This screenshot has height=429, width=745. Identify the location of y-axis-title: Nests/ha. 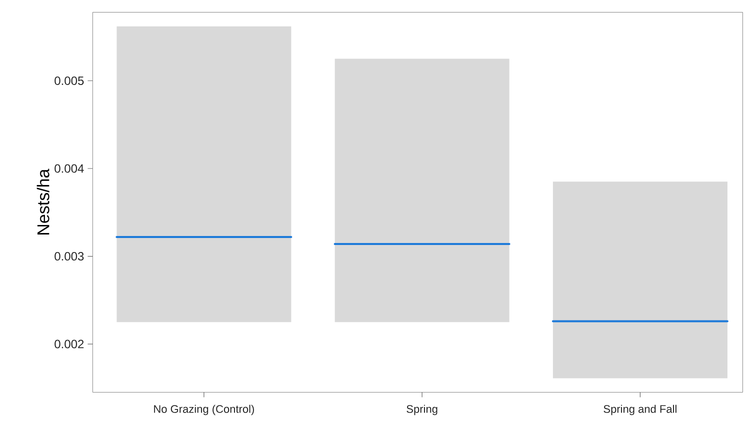
(43, 201).